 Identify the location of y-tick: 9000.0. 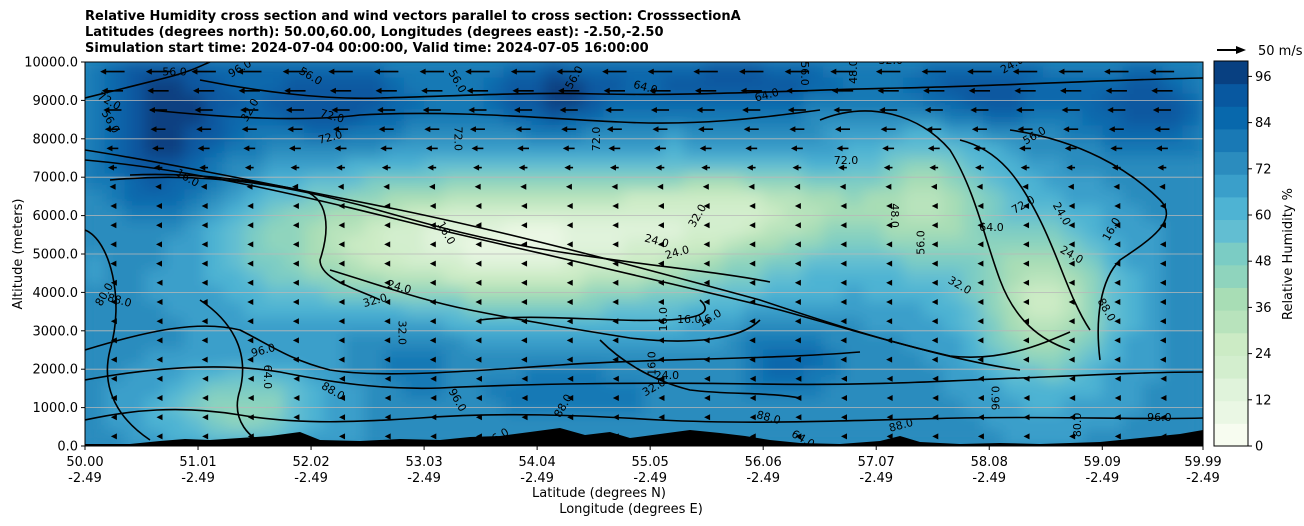
(59, 101).